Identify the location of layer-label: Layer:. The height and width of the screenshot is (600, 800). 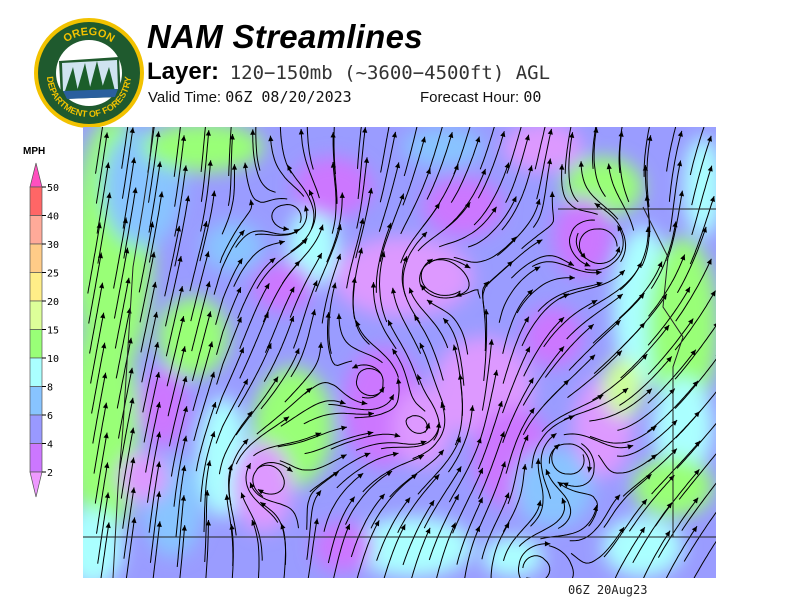
(183, 71).